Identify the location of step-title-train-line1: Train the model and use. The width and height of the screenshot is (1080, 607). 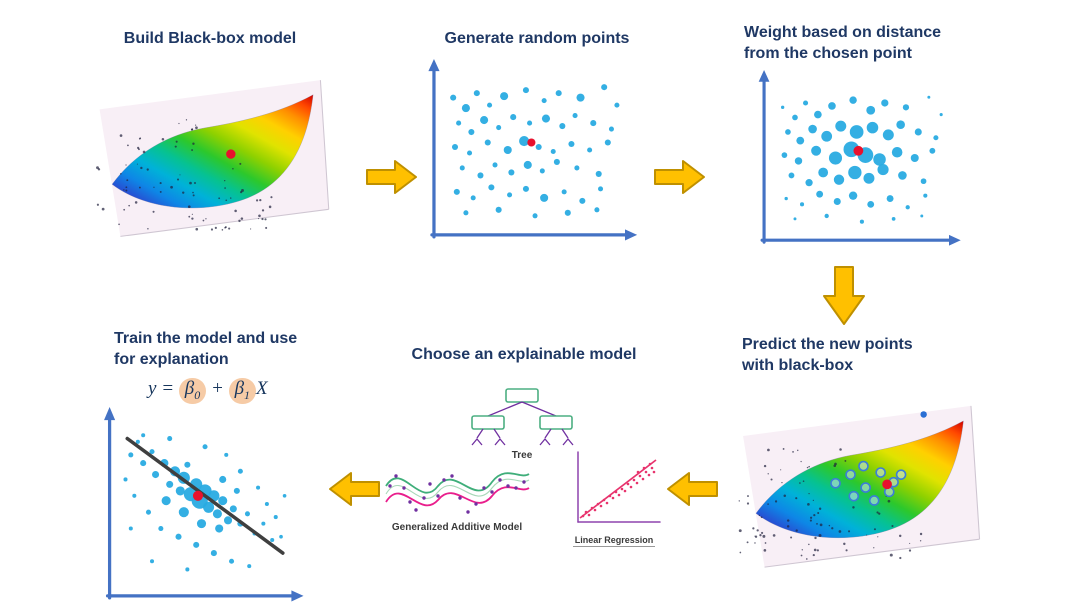
(206, 338).